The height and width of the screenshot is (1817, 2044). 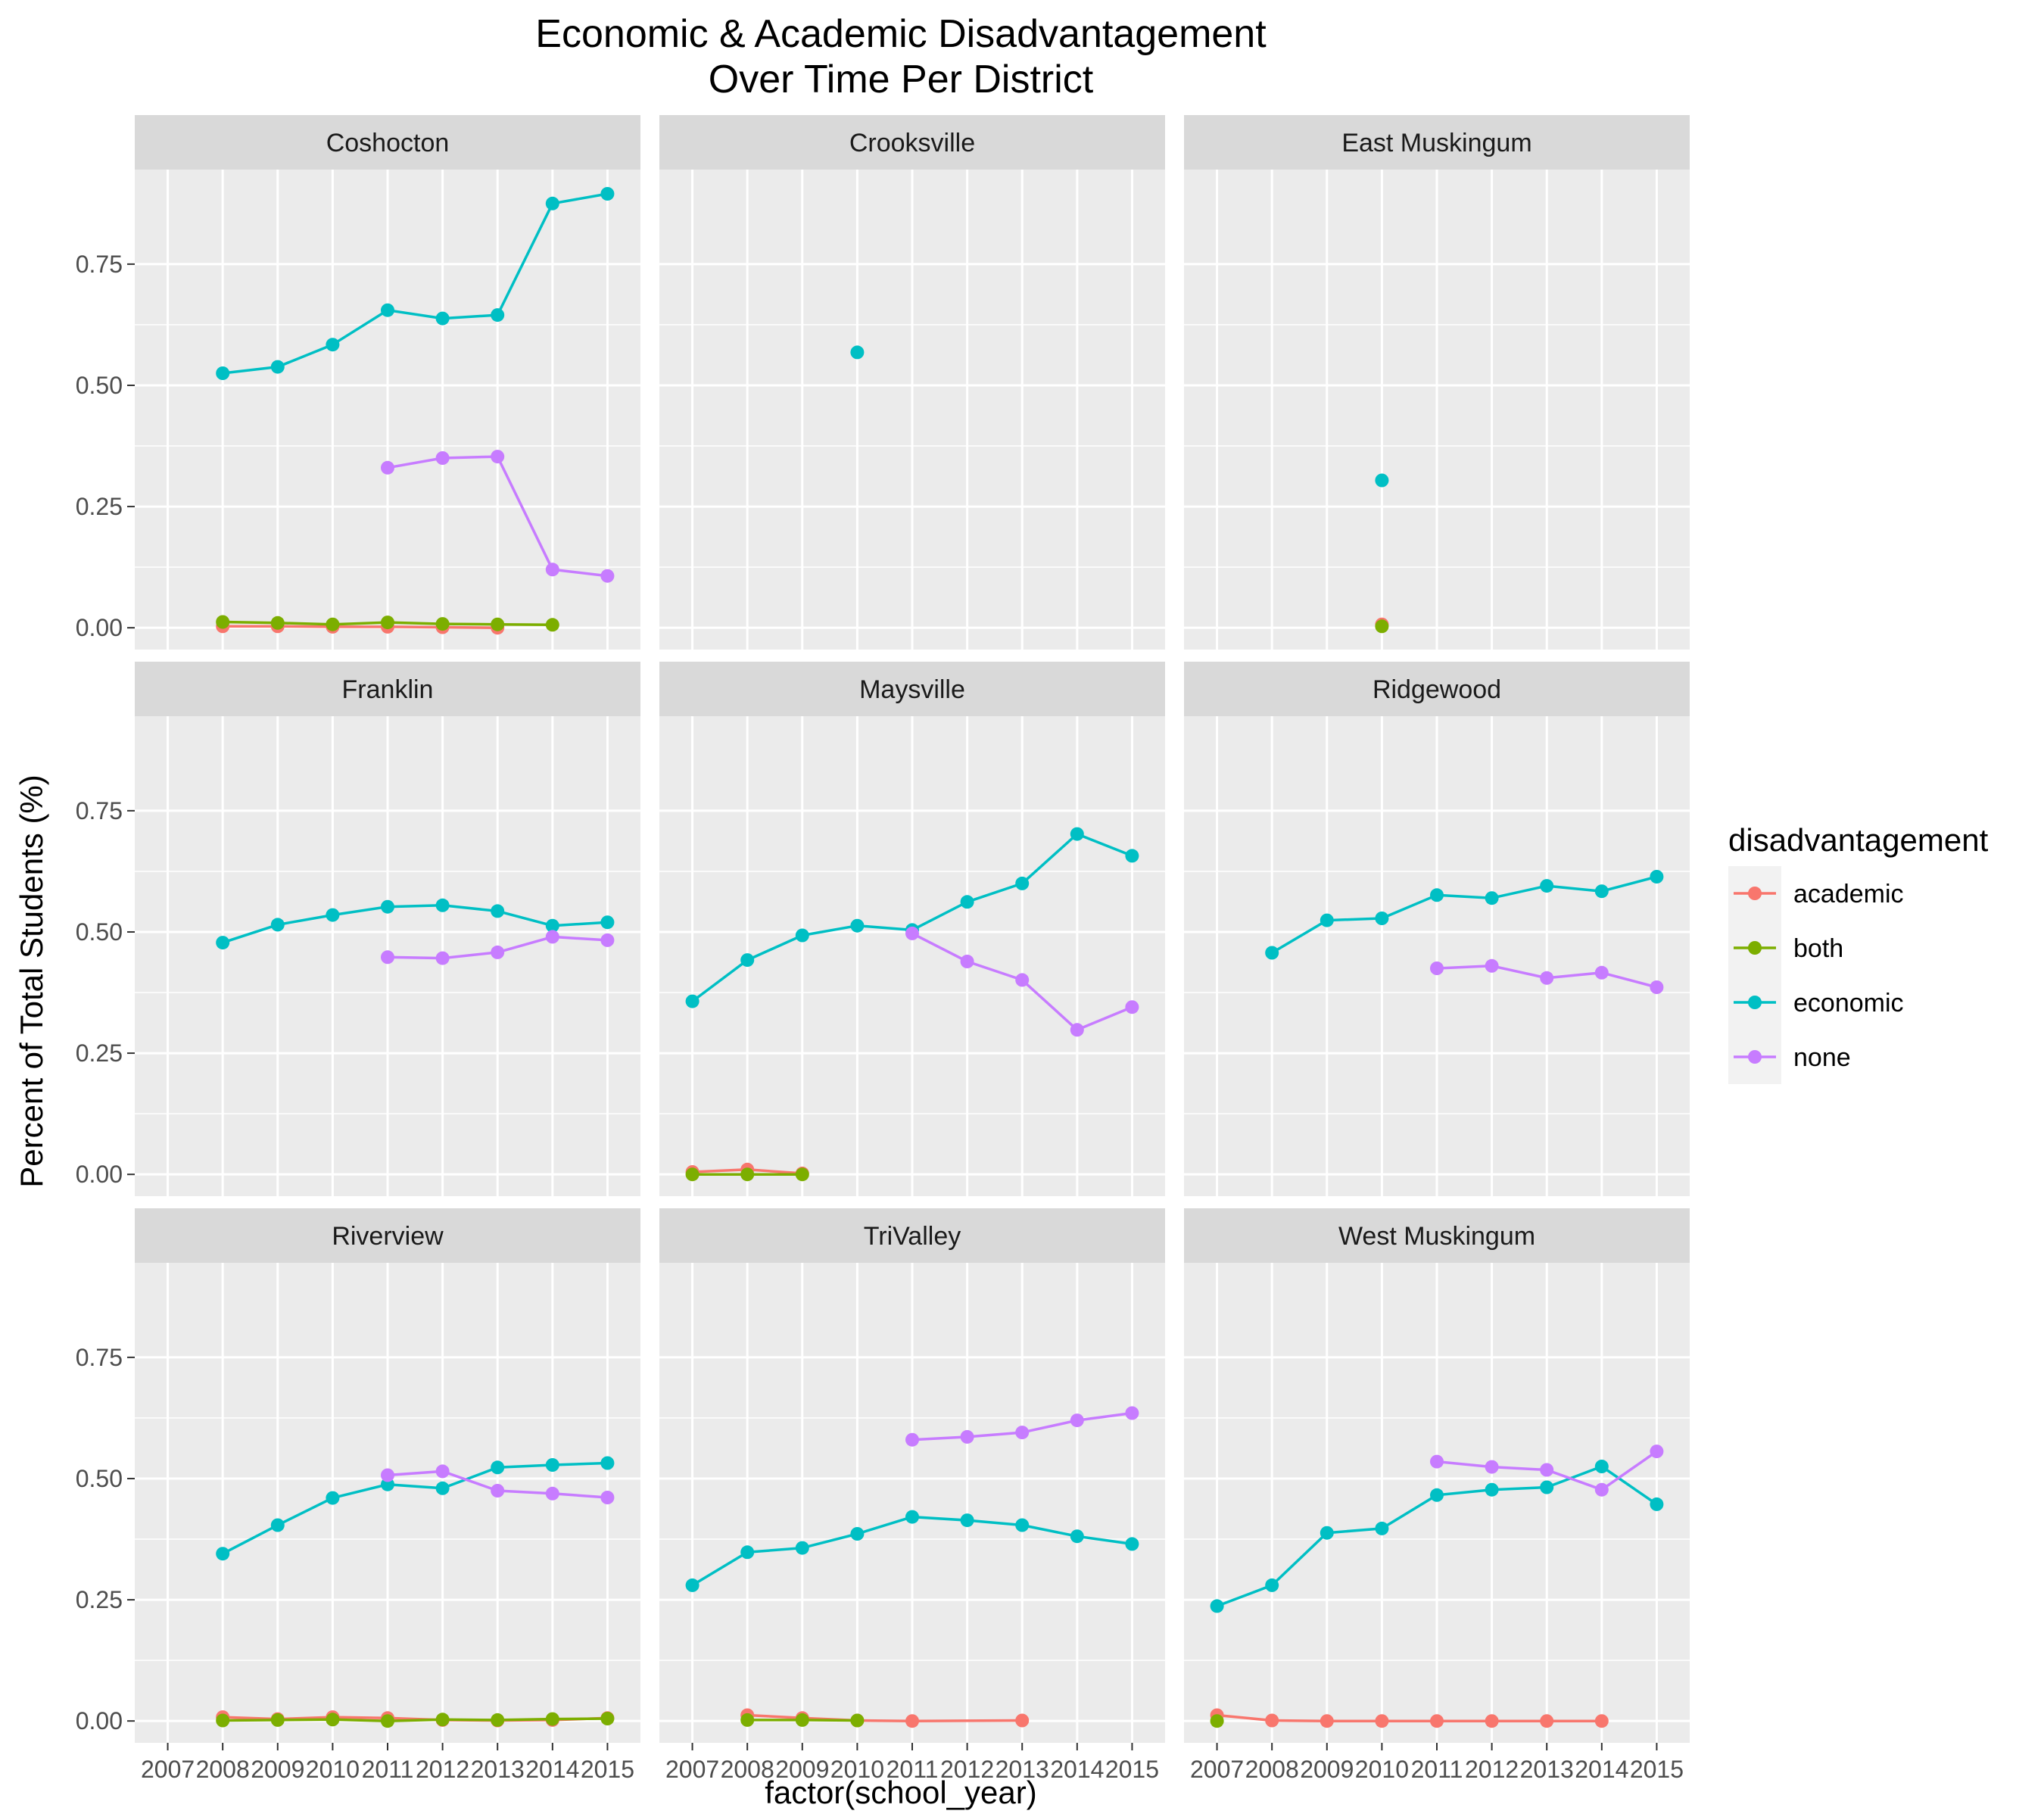 I want to click on y-tick-label: 0.75, so click(x=99, y=810).